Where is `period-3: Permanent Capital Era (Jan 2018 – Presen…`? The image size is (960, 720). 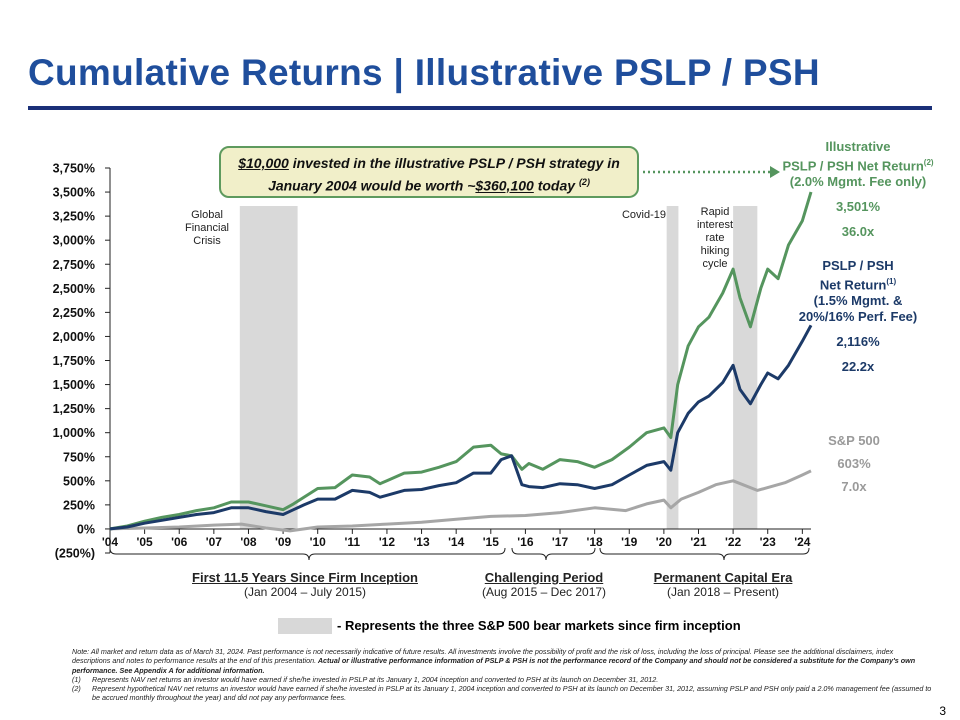 period-3: Permanent Capital Era (Jan 2018 – Presen… is located at coordinates (723, 584).